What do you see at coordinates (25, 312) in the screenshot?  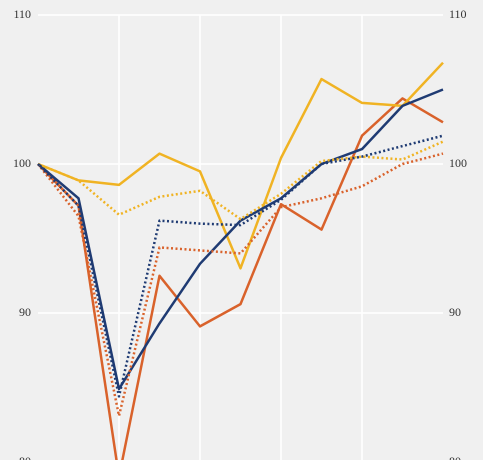 I see `y-tick-label: 90` at bounding box center [25, 312].